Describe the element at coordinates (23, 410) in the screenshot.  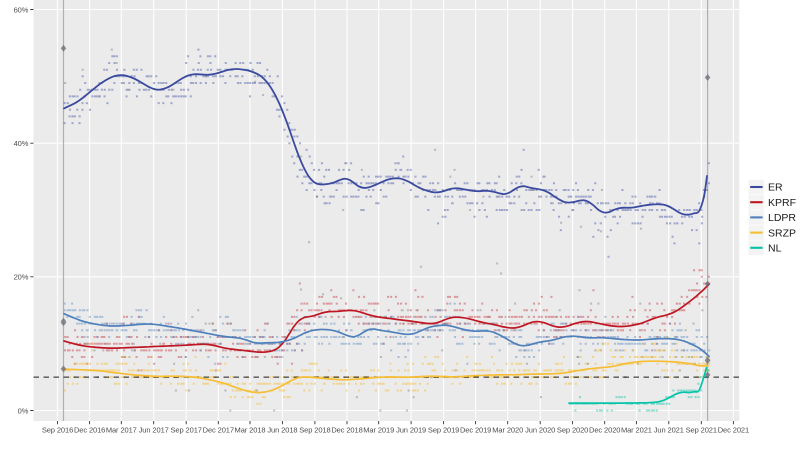
I see `svg-text: 0%` at that location.